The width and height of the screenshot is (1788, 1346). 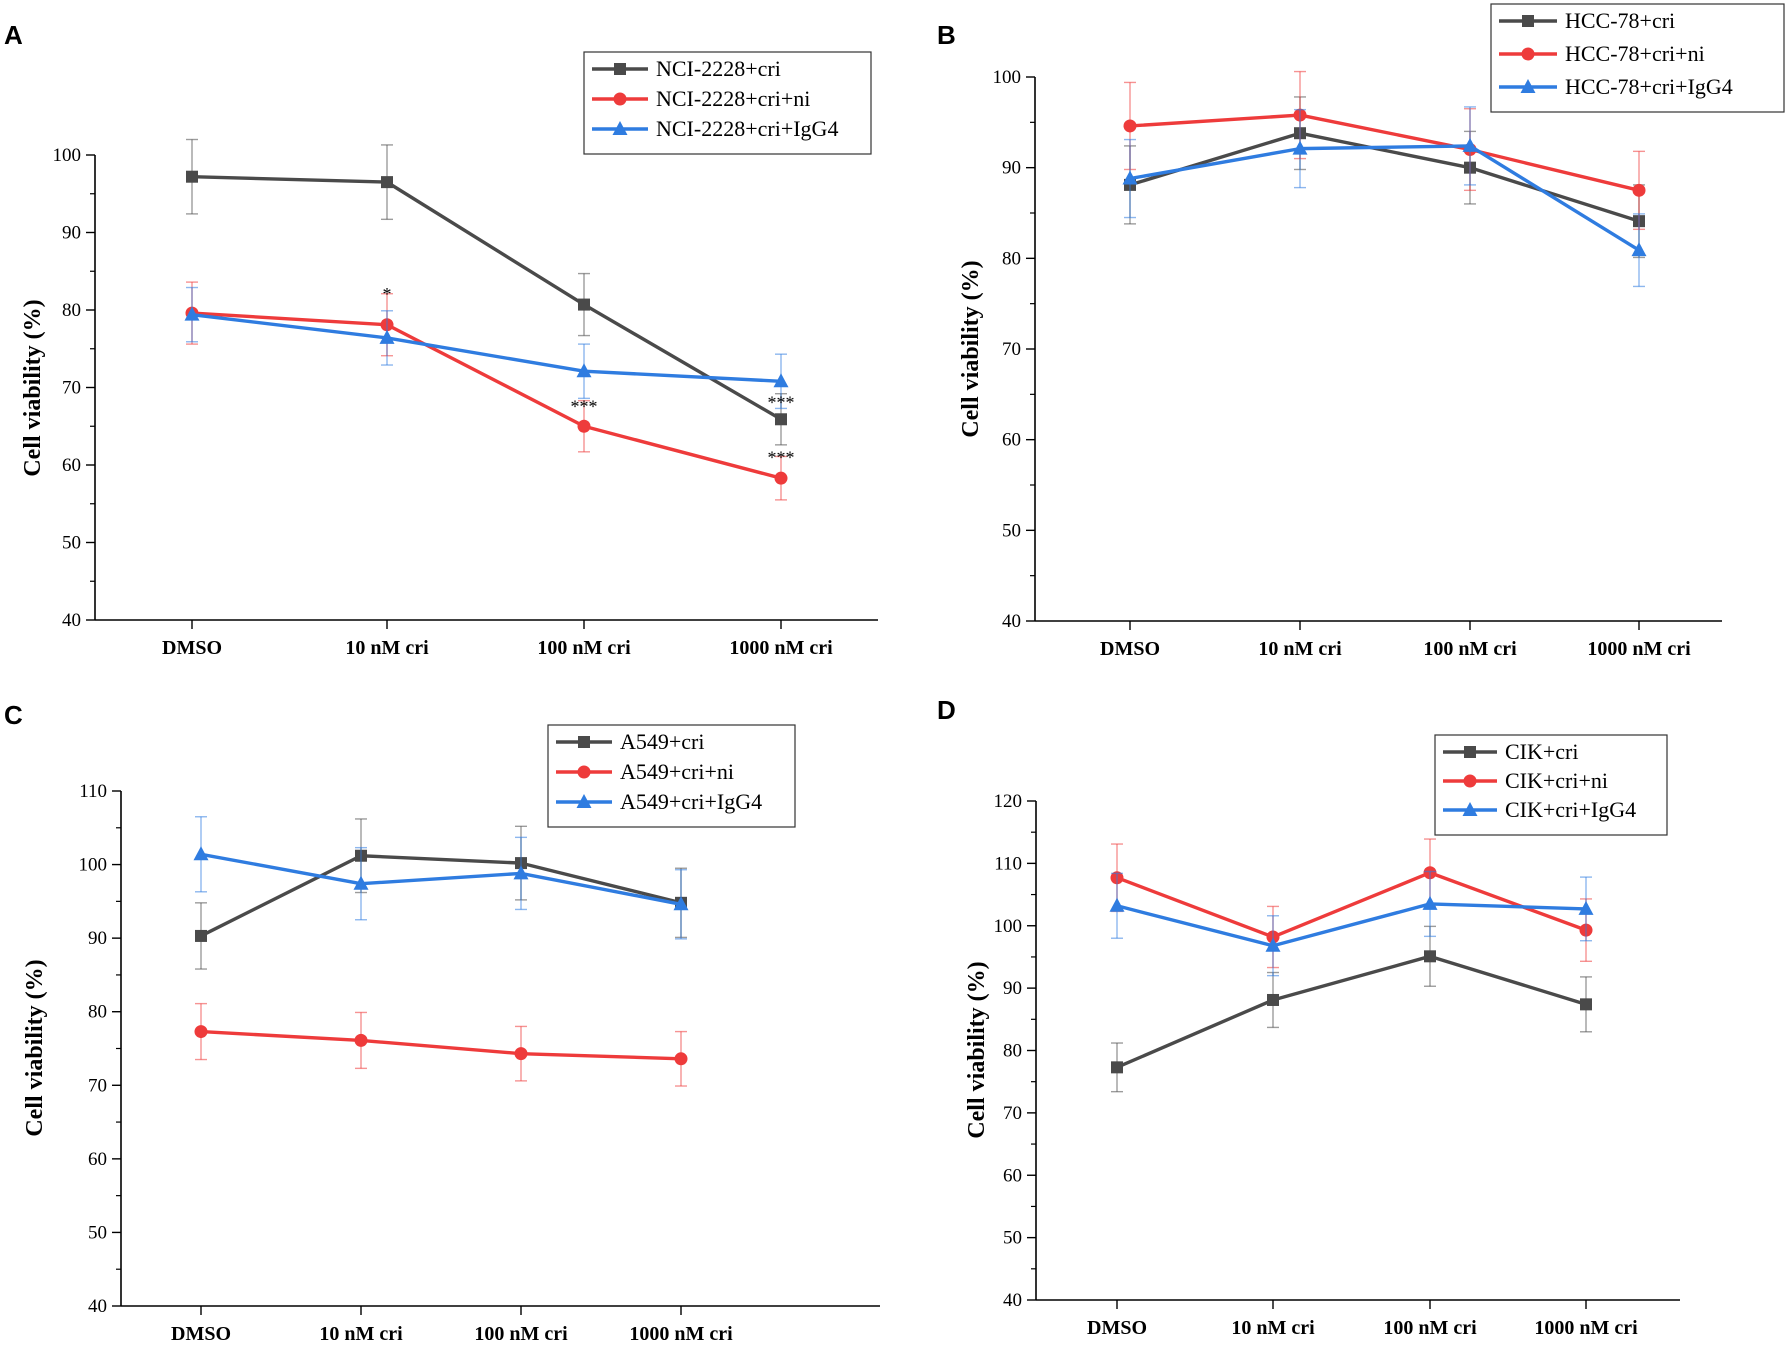 I want to click on legend: CIK+cri CIK+cri+ni CIK+cri+IgG4, so click(x=1551, y=785).